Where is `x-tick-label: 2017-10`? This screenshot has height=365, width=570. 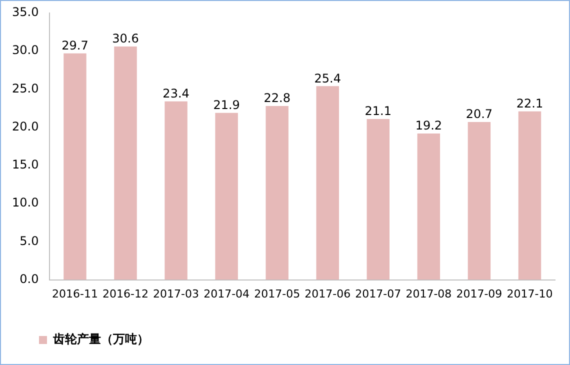 x-tick-label: 2017-10 is located at coordinates (529, 293).